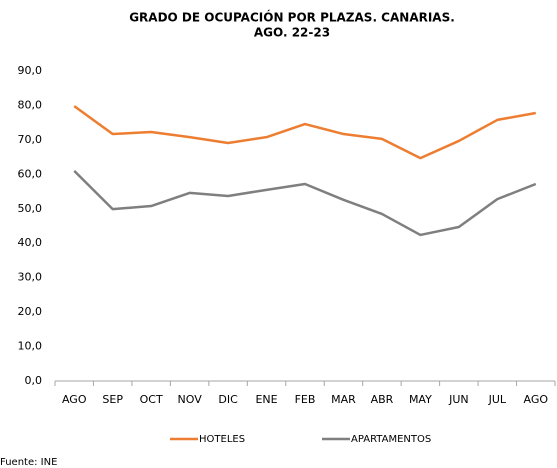 The width and height of the screenshot is (557, 468). I want to click on x-tick-label: ABR, so click(382, 399).